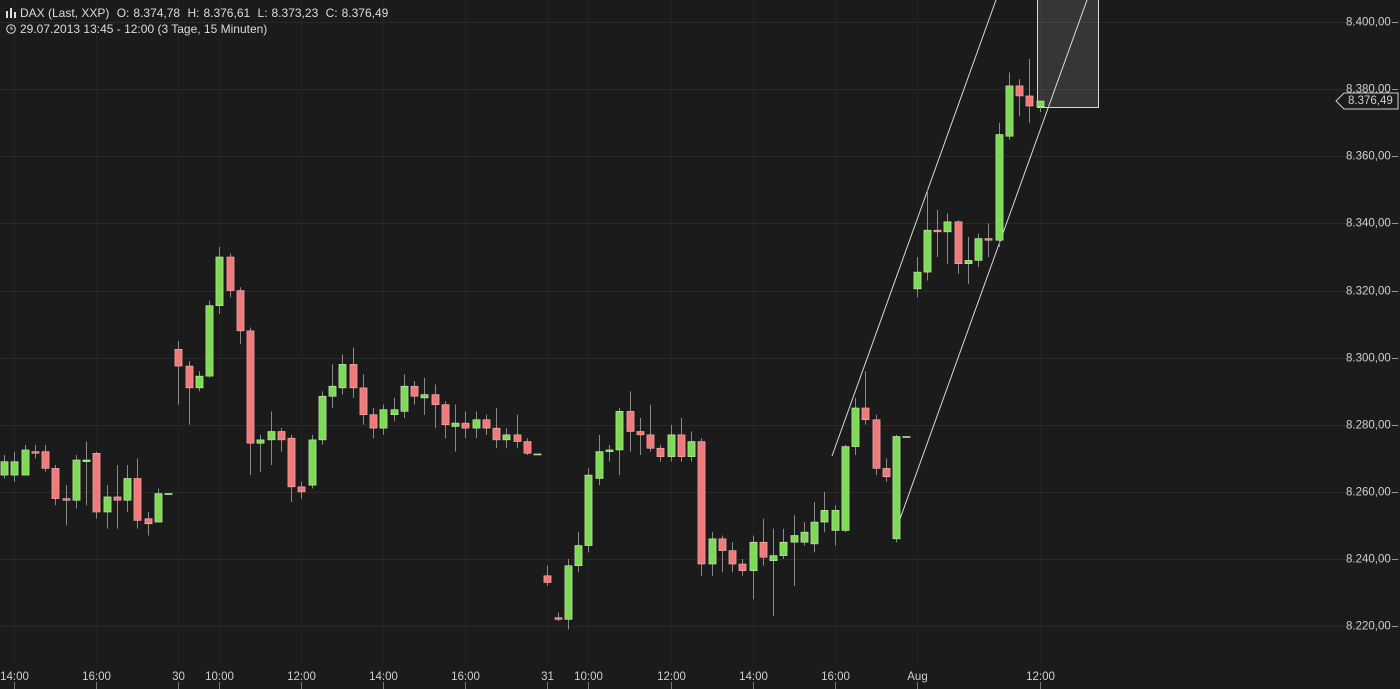 This screenshot has width=1400, height=689. I want to click on drawings, so click(965, 265).